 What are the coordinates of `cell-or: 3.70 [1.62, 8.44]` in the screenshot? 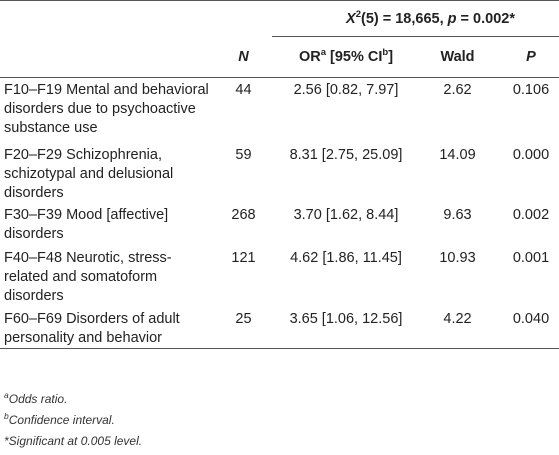 It's located at (346, 215).